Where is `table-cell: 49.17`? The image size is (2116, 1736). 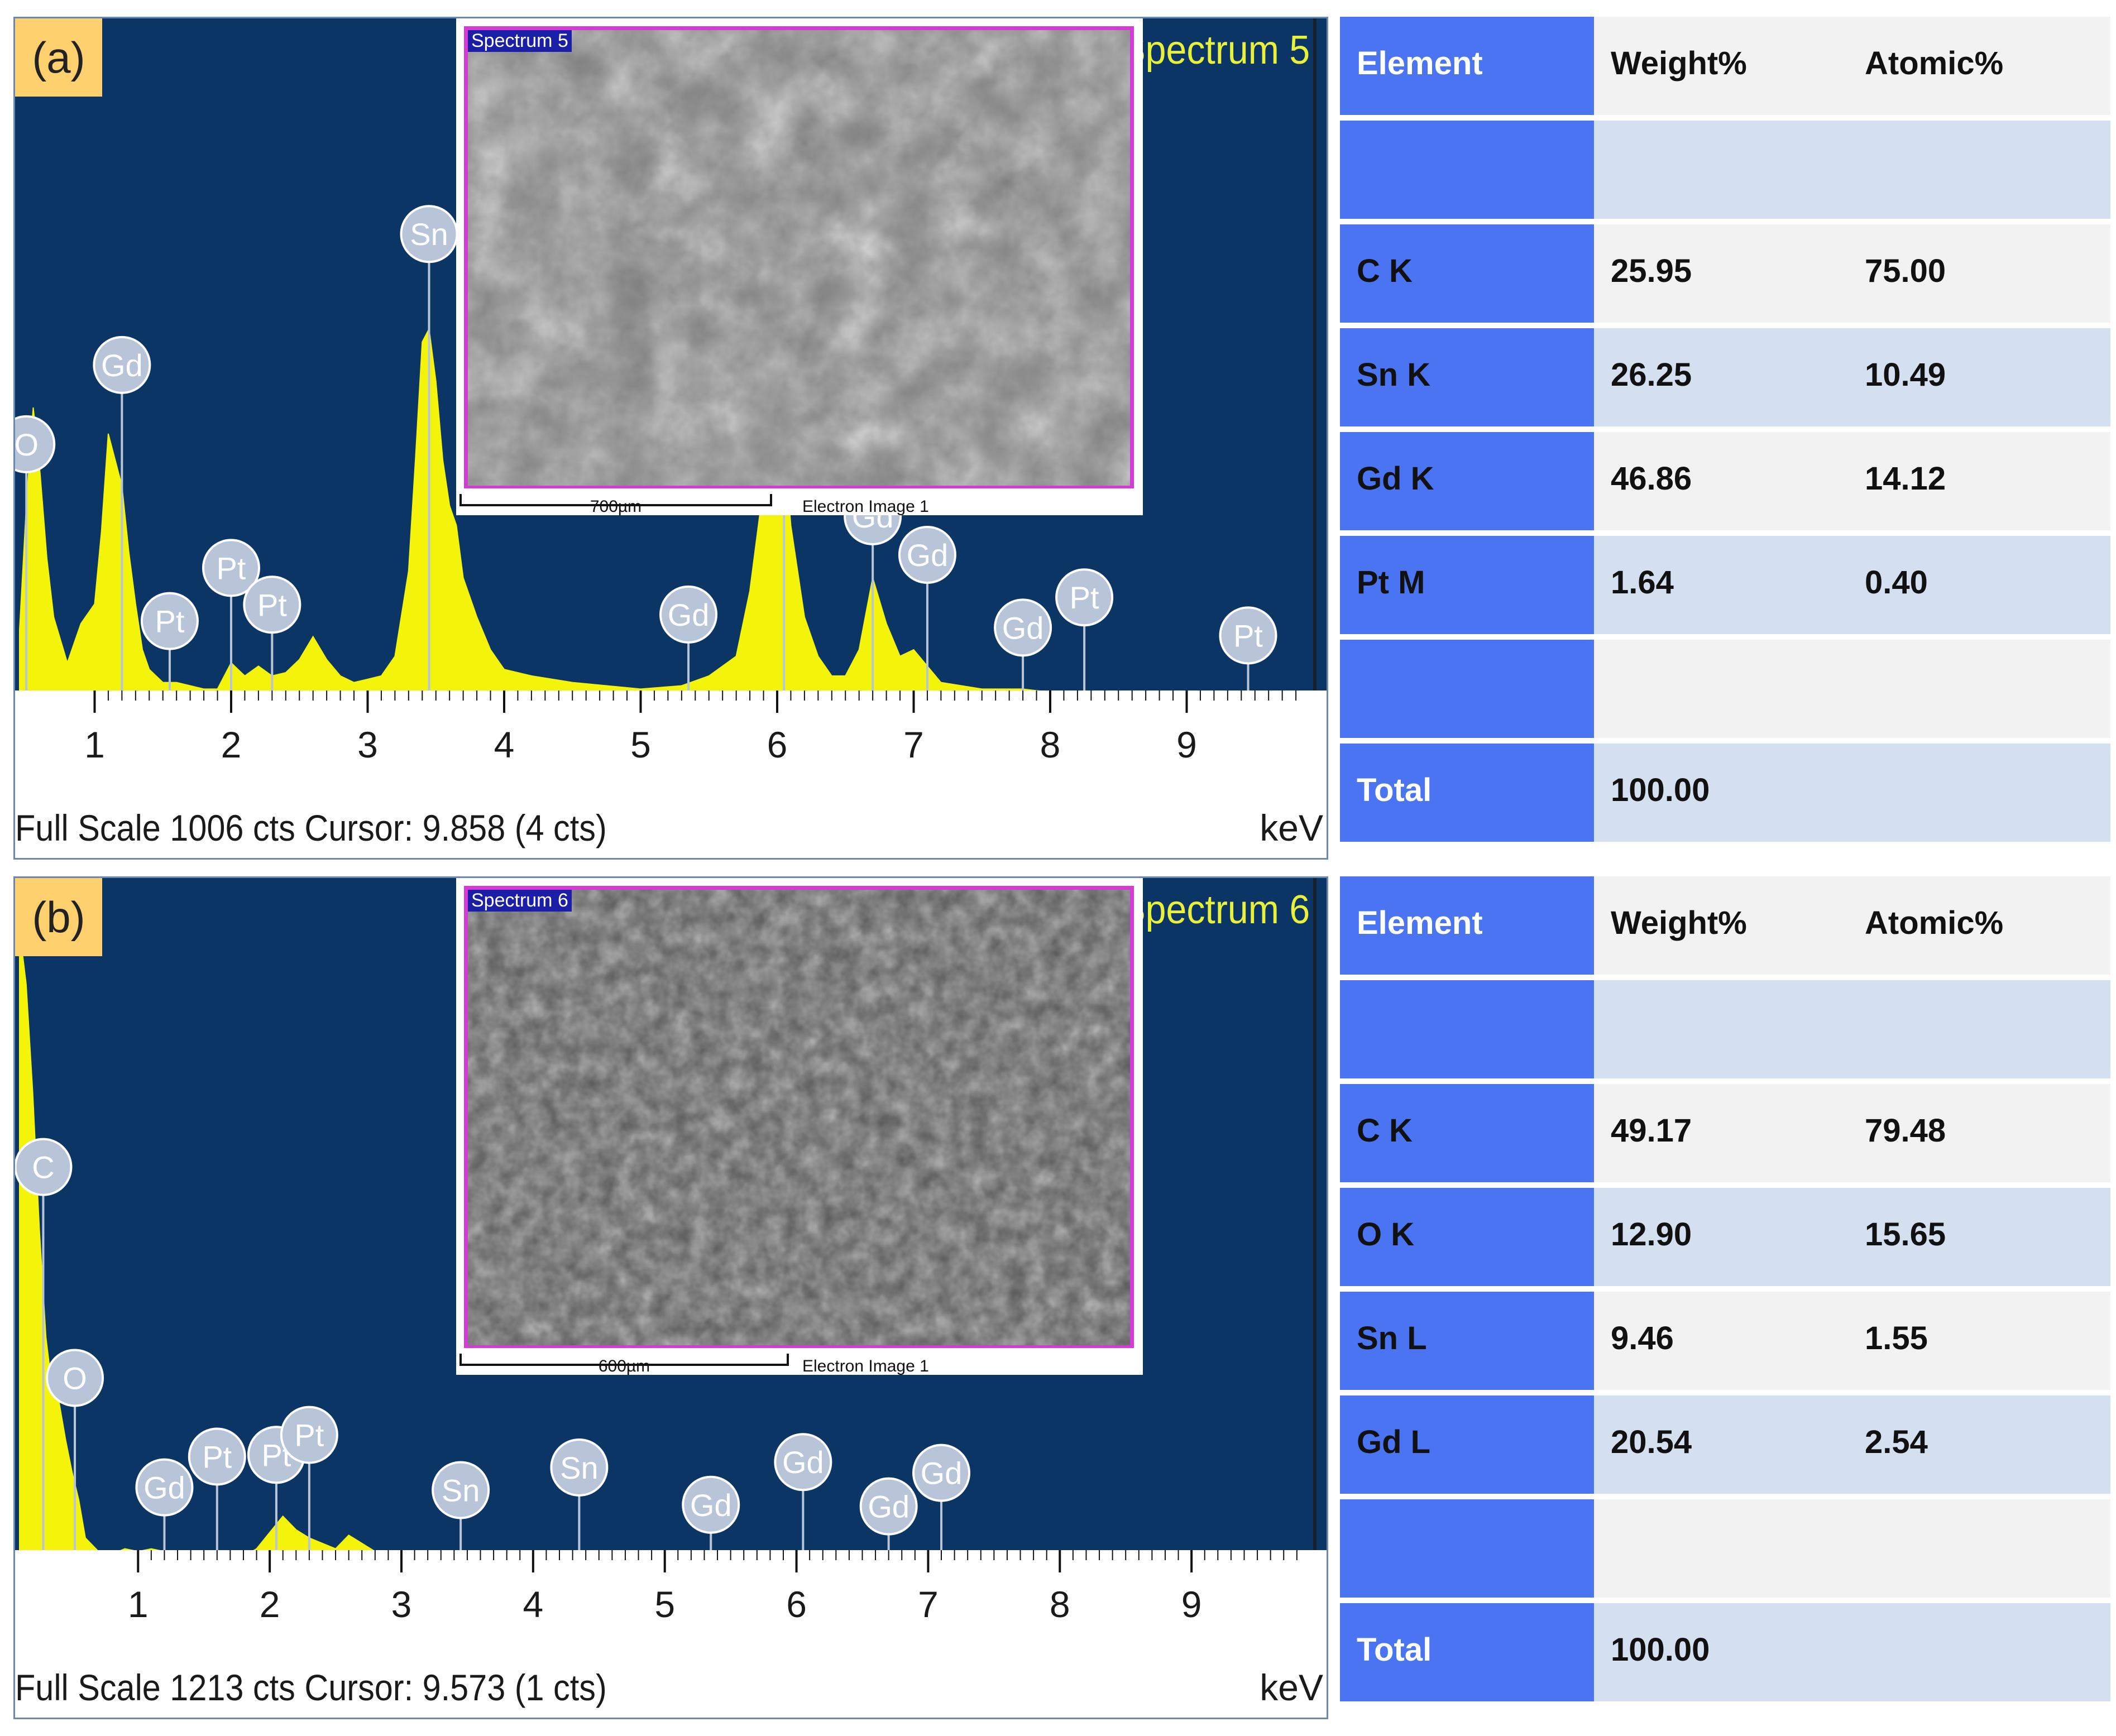 table-cell: 49.17 is located at coordinates (1721, 1133).